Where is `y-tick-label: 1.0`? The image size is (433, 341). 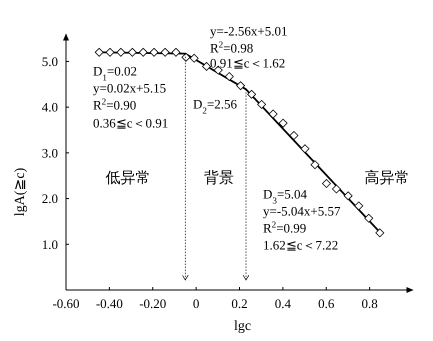
y-tick-label: 1.0 is located at coordinates (50, 244).